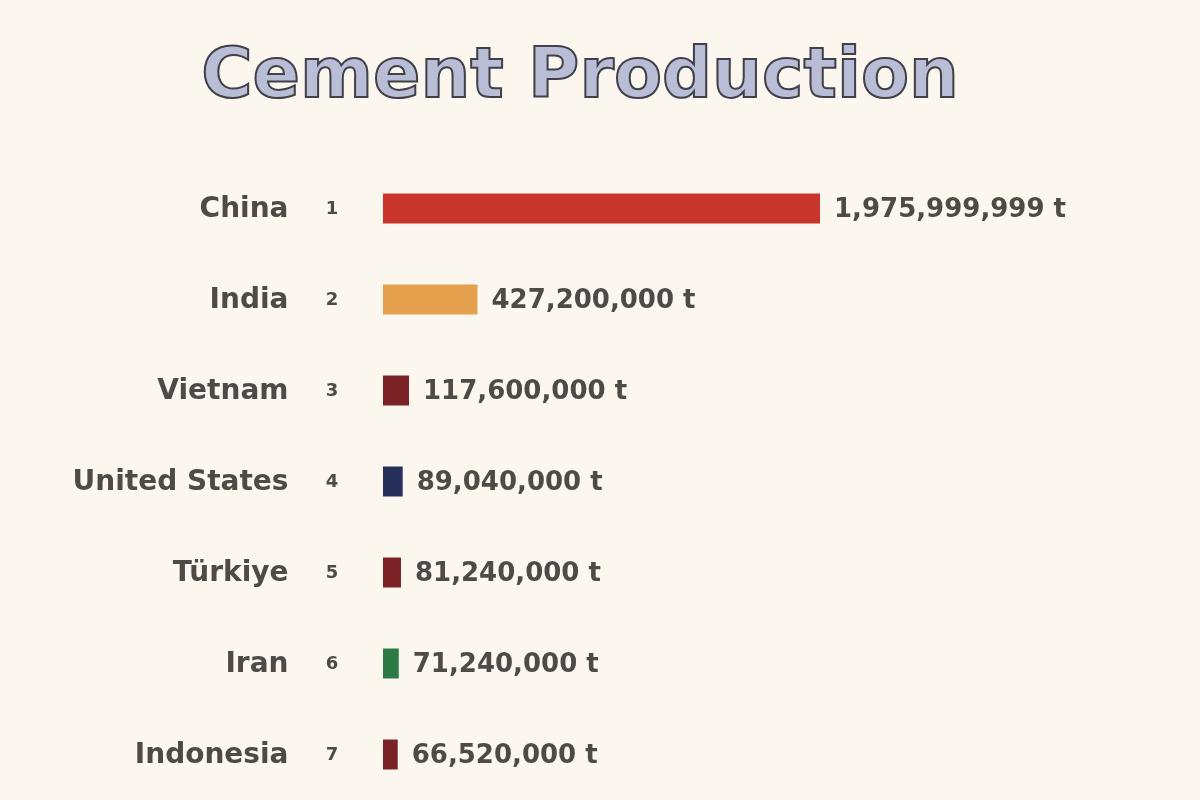  I want to click on text: 5, so click(332, 571).